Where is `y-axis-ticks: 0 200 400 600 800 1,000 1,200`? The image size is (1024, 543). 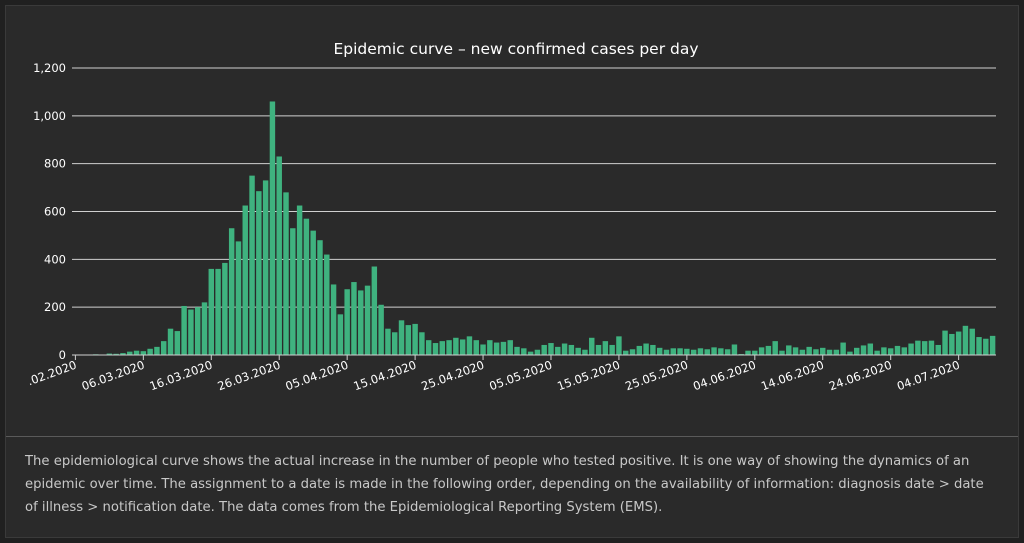 y-axis-ticks: 0 200 400 600 800 1,000 1,200 is located at coordinates (49, 211).